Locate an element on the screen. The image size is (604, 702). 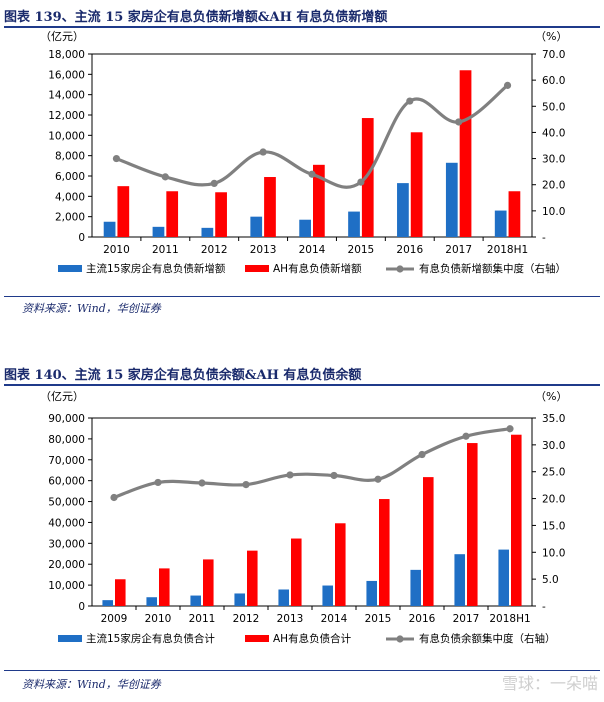
category-label: 2015 is located at coordinates (378, 619).